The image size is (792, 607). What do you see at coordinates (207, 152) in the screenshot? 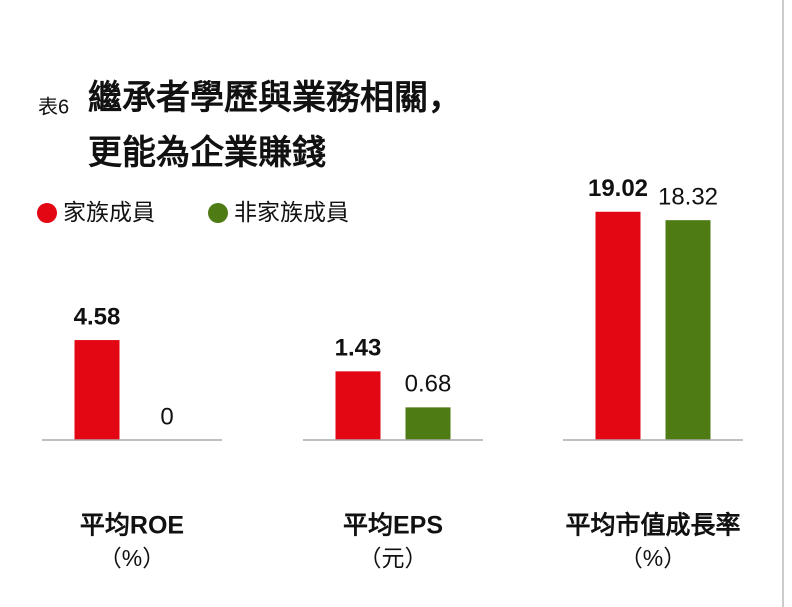
I see `chart-title: 更能為企業賺錢` at bounding box center [207, 152].